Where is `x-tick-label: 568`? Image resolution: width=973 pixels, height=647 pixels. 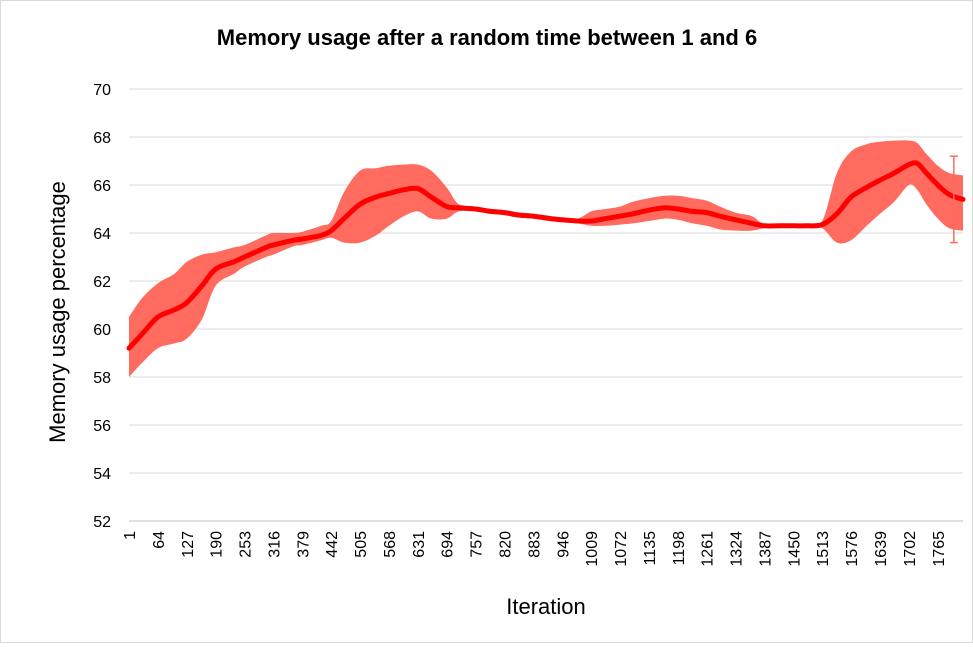
x-tick-label: 568 is located at coordinates (390, 544).